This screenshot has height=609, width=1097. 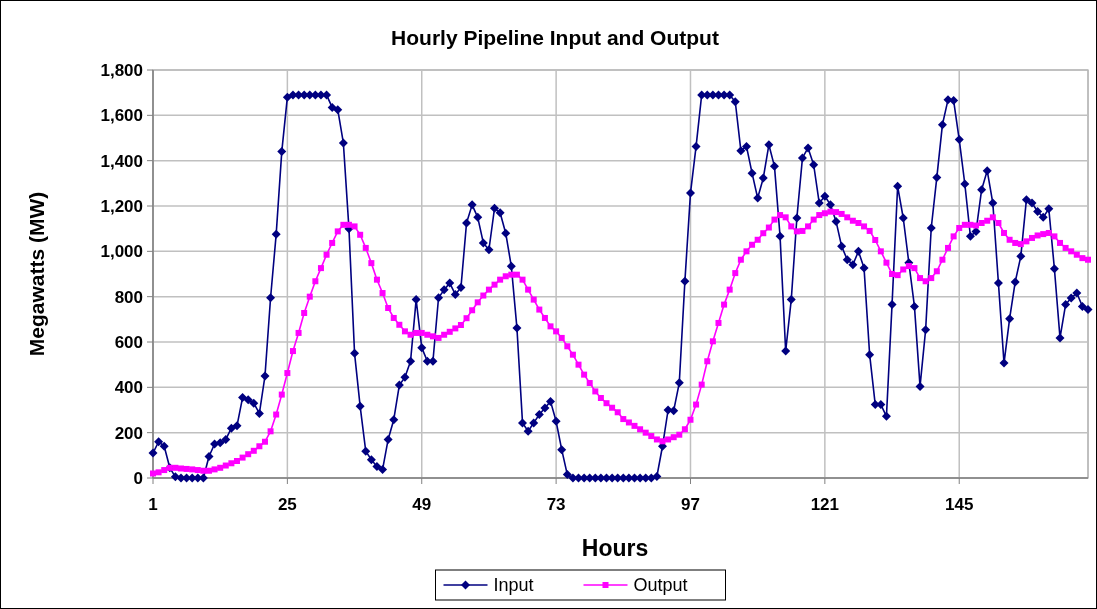 I want to click on x-axis-title: Hours, so click(x=615, y=548).